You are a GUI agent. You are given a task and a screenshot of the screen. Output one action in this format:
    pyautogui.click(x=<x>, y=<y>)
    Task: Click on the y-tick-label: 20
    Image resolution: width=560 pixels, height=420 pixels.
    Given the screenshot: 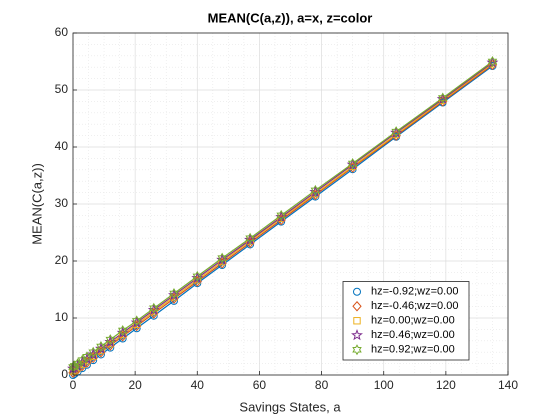 What is the action you would take?
    pyautogui.click(x=62, y=260)
    